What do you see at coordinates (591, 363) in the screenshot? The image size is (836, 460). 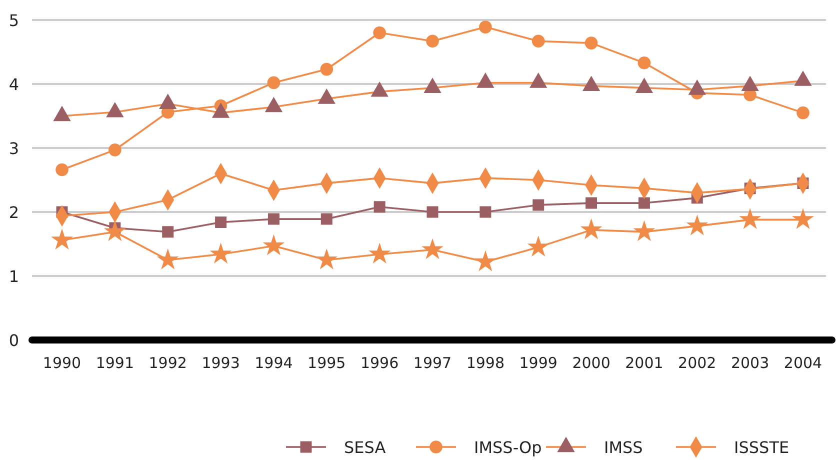 I see `x-tick-label: 2000` at bounding box center [591, 363].